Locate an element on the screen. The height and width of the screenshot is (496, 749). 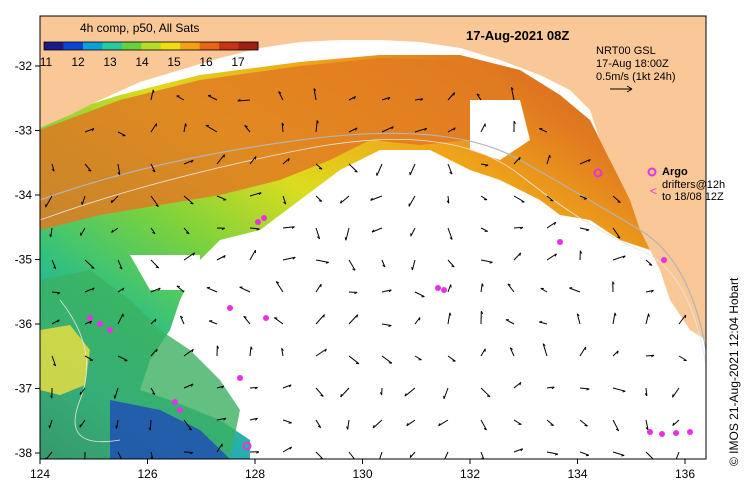
argo-legend-icon is located at coordinates (652, 172).